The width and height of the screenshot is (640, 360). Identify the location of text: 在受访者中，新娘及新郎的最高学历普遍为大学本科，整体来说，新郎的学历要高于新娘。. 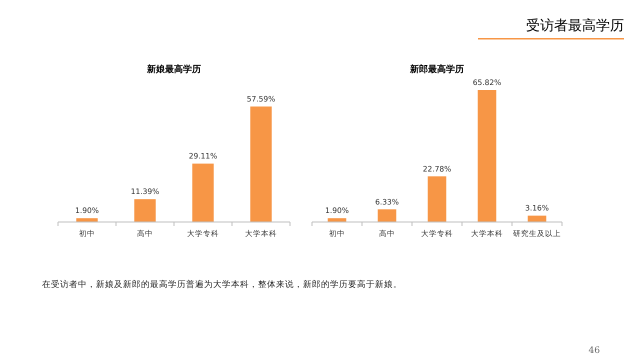
(222, 284).